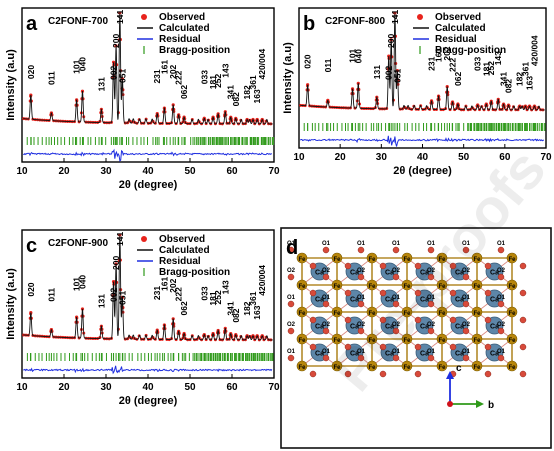  Describe the element at coordinates (64, 171) in the screenshot. I see `x-tick-label: 20` at that location.